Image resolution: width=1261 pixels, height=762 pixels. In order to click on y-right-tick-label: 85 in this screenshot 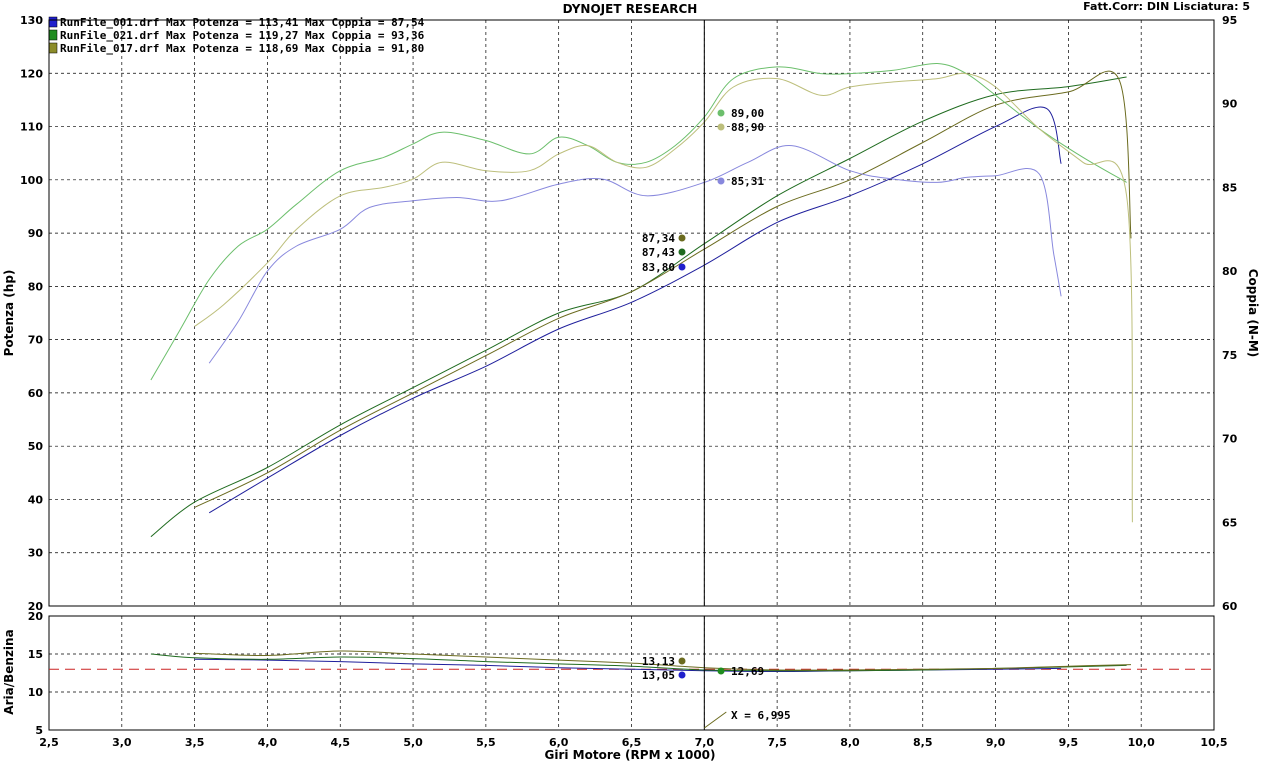, I will do `click(1229, 187)`.